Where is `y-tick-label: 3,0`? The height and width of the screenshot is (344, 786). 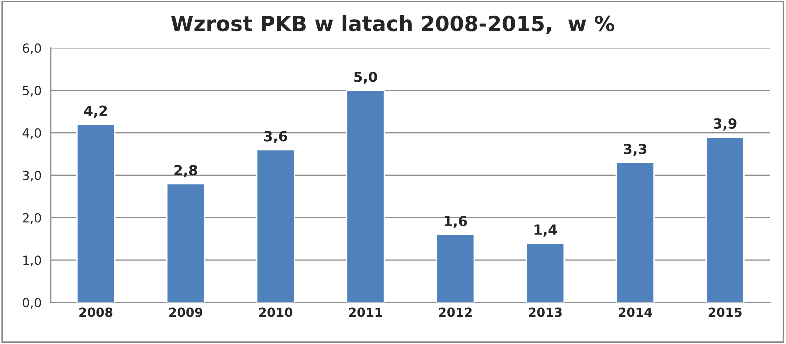
y-tick-label: 3,0 is located at coordinates (32, 176).